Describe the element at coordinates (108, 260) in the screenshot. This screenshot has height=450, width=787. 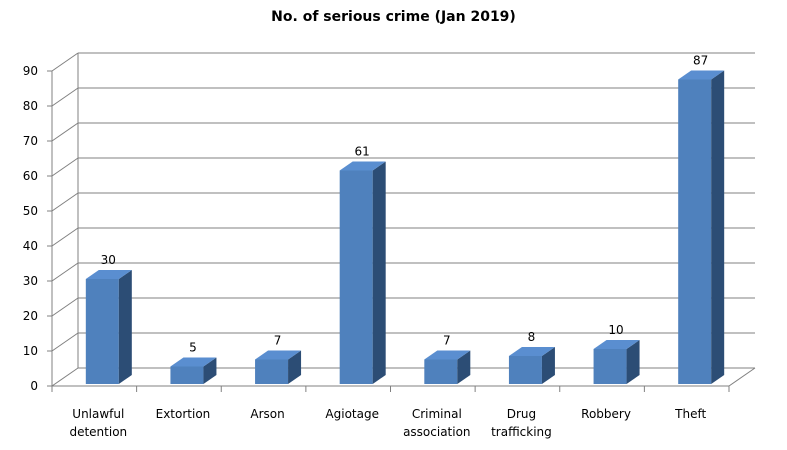
I see `data-label: 30` at that location.